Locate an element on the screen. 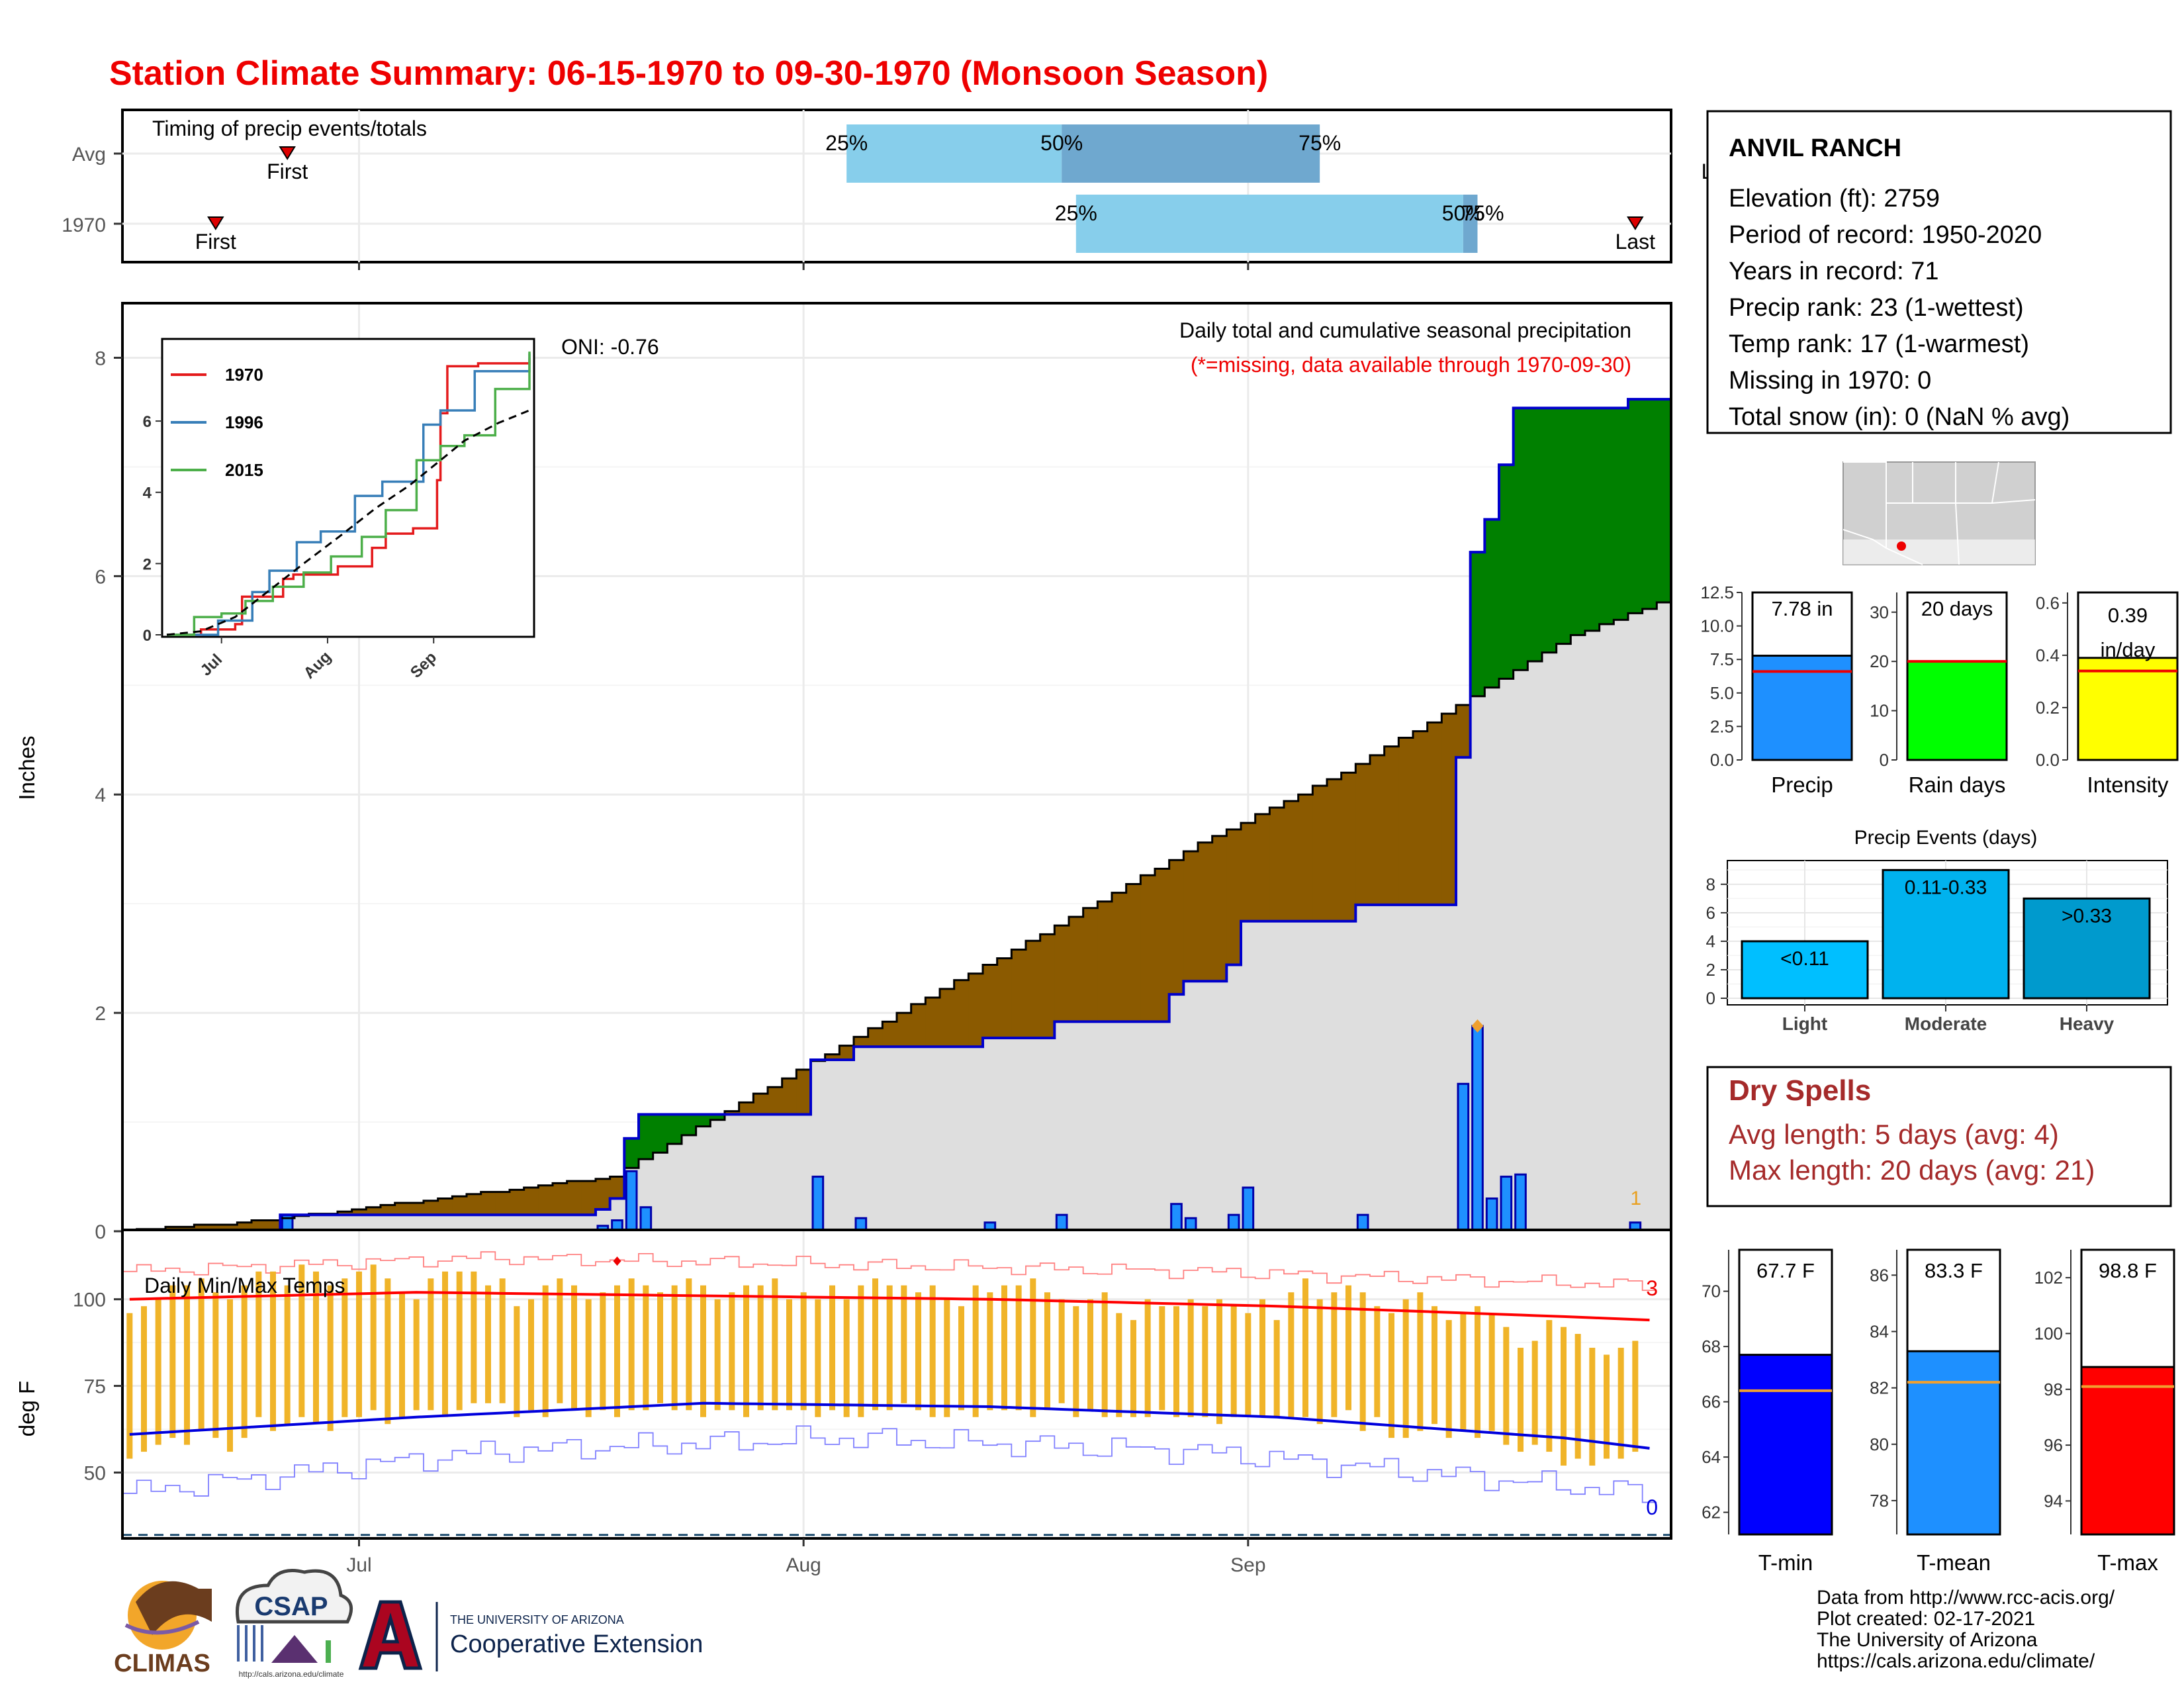  events-bar-light is located at coordinates (1805, 970).